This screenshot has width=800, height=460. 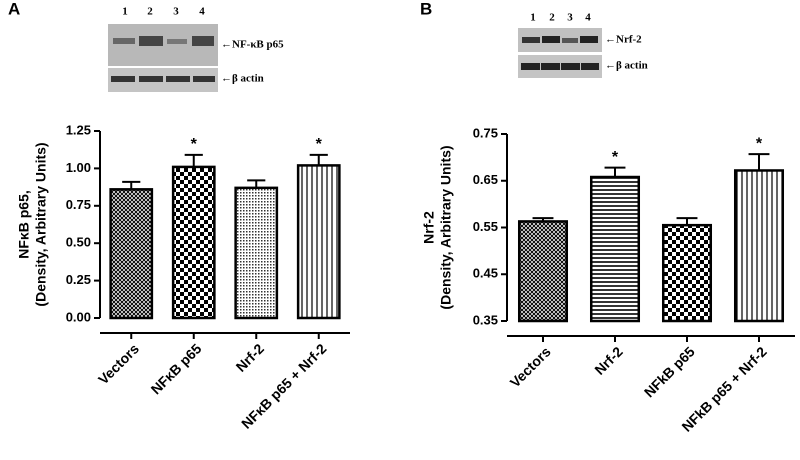 What do you see at coordinates (78, 129) in the screenshot?
I see `y-tick-label: 1.25` at bounding box center [78, 129].